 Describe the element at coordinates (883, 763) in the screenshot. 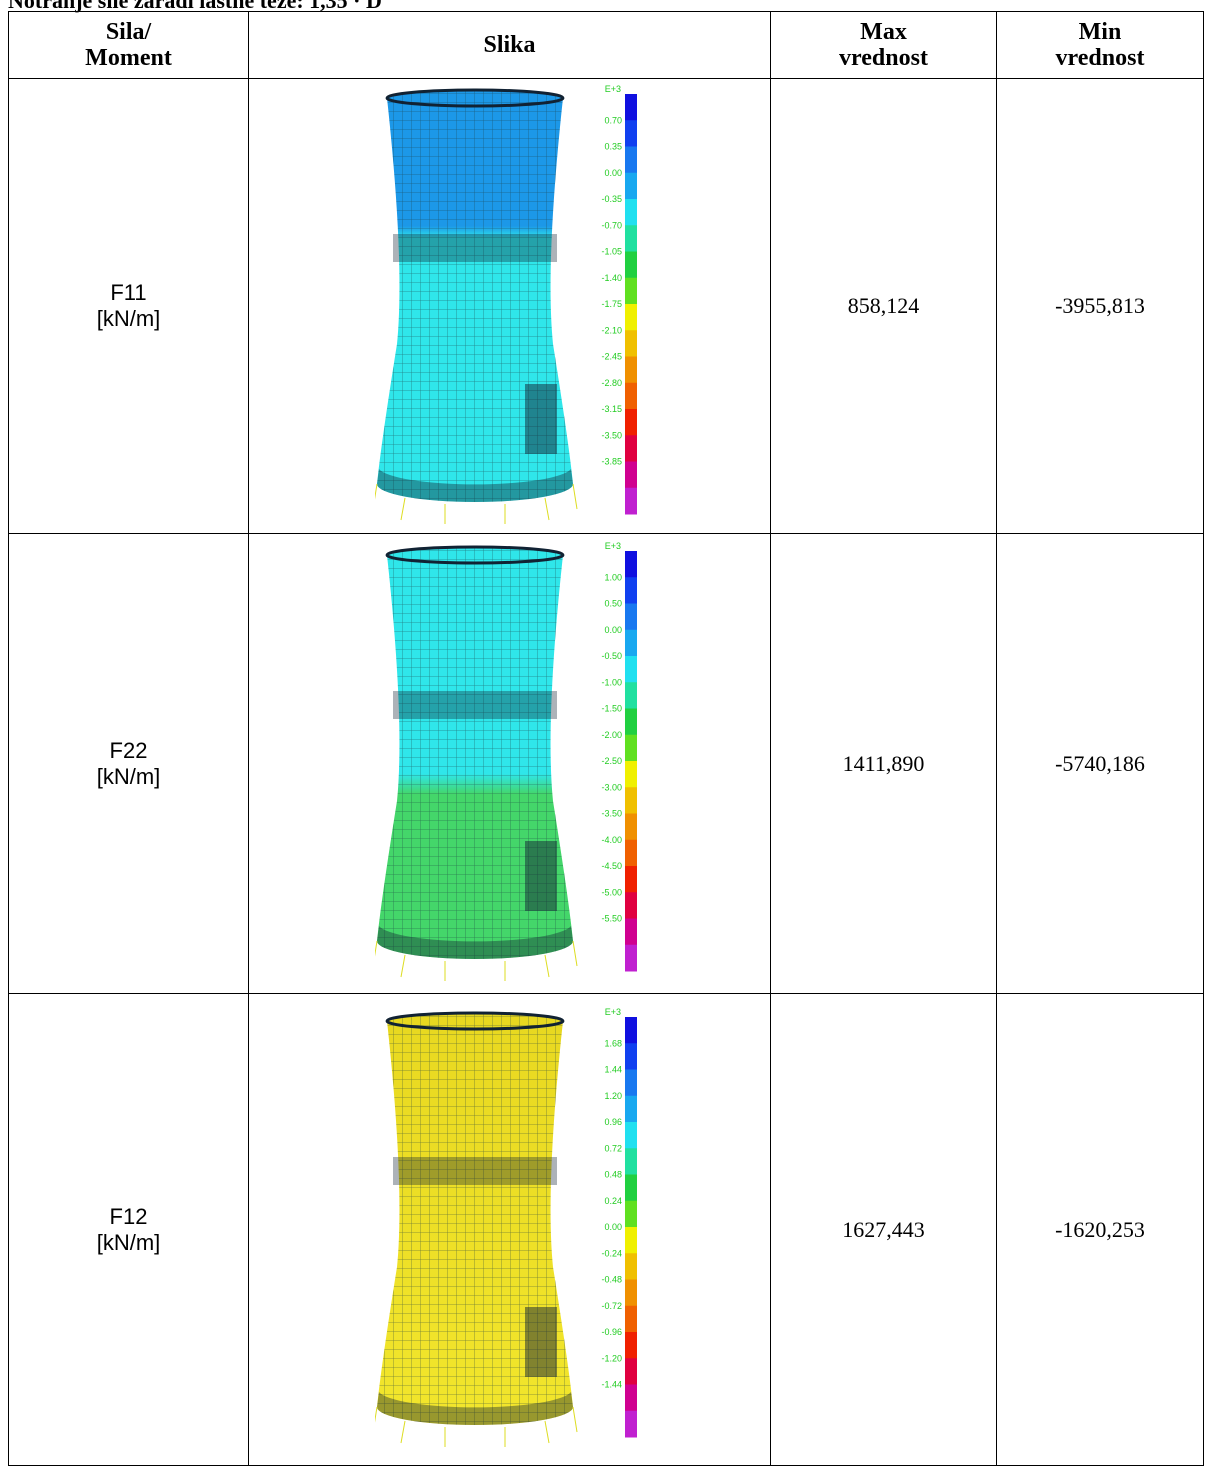

I see `max-value: 1411,890` at that location.